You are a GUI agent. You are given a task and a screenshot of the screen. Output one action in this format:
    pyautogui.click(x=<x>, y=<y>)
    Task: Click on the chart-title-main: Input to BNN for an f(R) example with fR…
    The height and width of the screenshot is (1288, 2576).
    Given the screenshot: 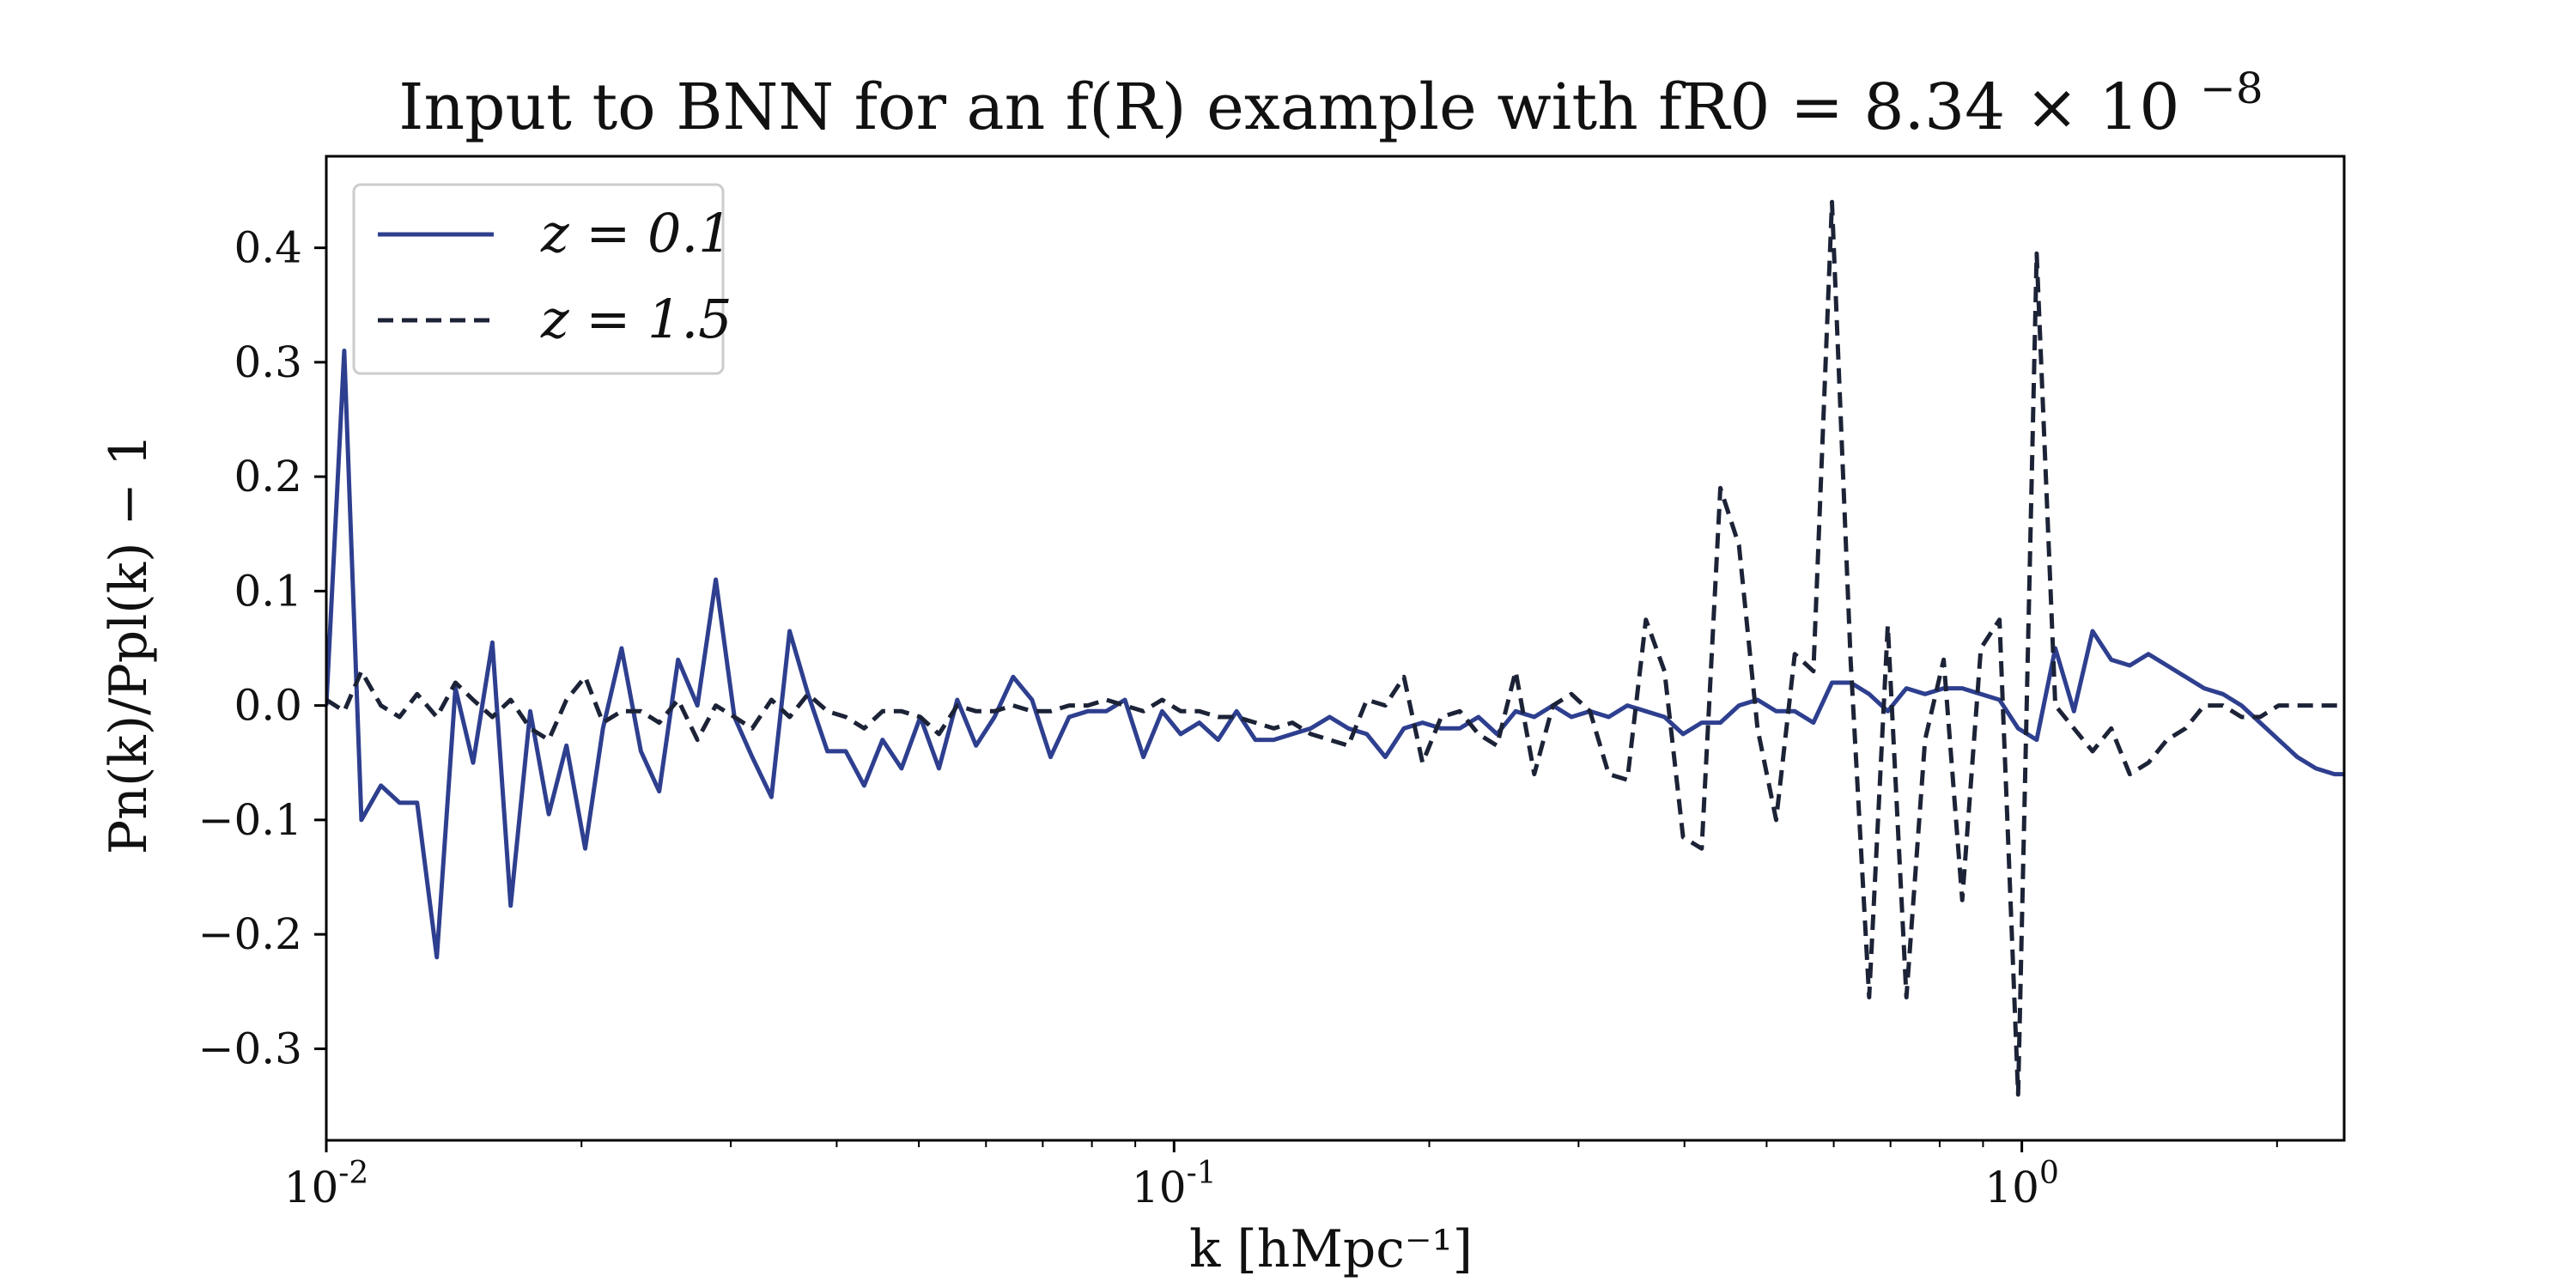 What is the action you would take?
    pyautogui.click(x=1288, y=107)
    